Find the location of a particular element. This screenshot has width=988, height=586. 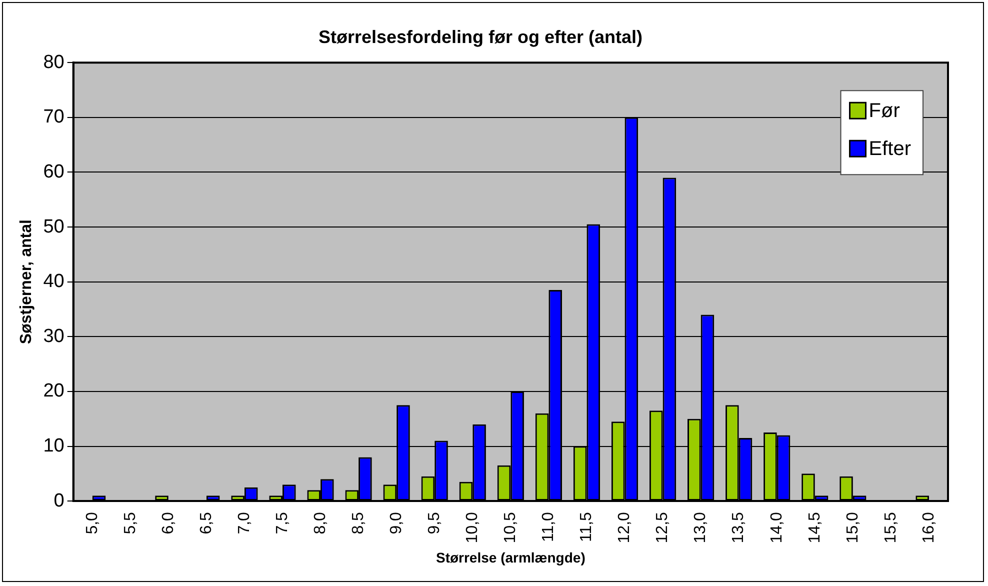

x-tick-label: 8,0 is located at coordinates (320, 523).